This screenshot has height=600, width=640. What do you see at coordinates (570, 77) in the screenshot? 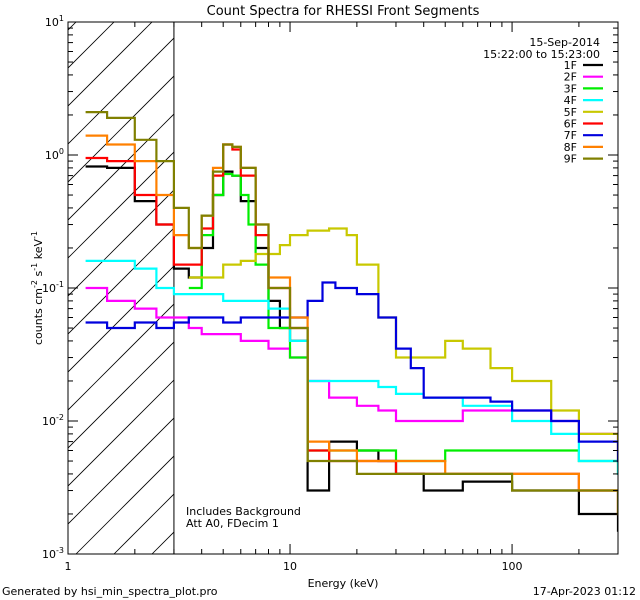
I see `legend-label: 2F` at bounding box center [570, 77].